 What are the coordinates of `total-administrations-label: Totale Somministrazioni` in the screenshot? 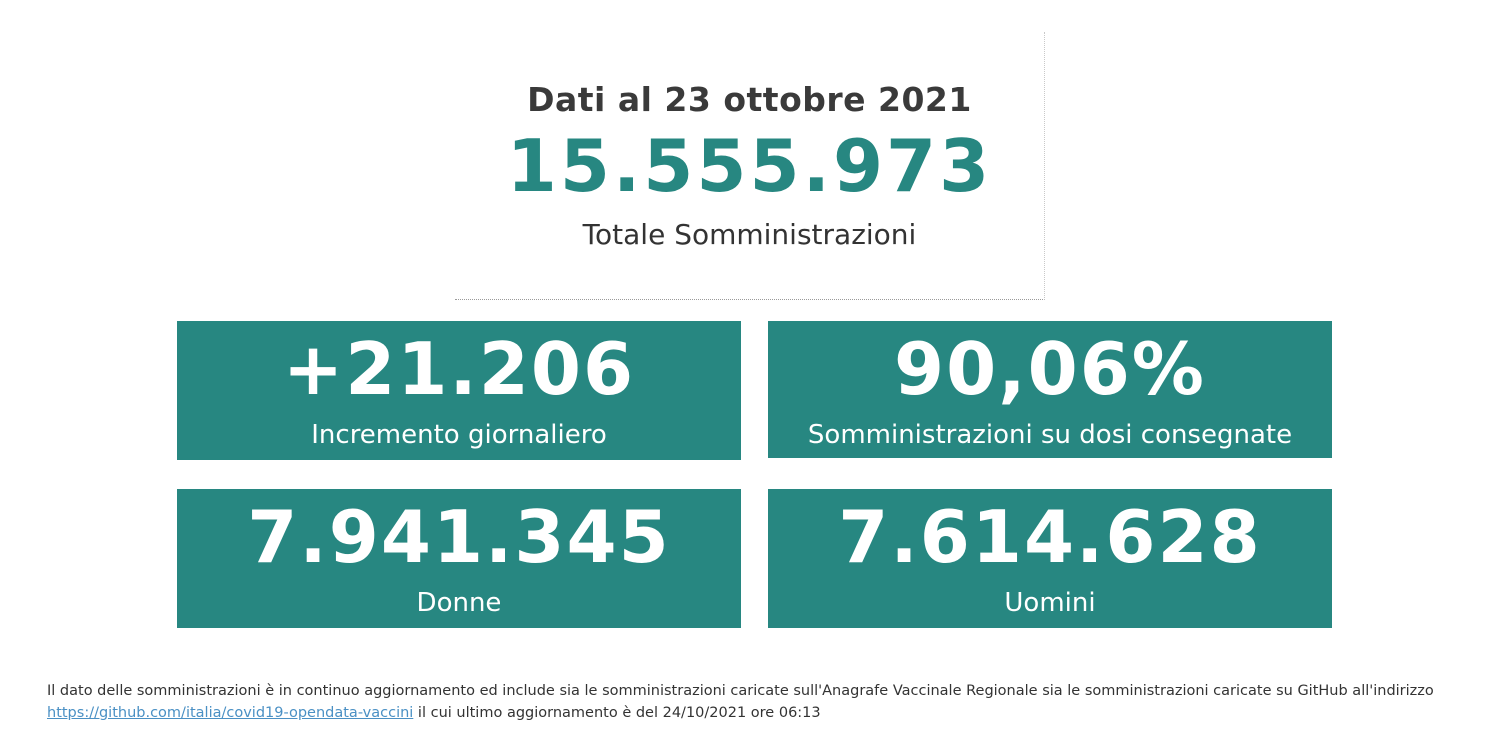 It's located at (749, 234).